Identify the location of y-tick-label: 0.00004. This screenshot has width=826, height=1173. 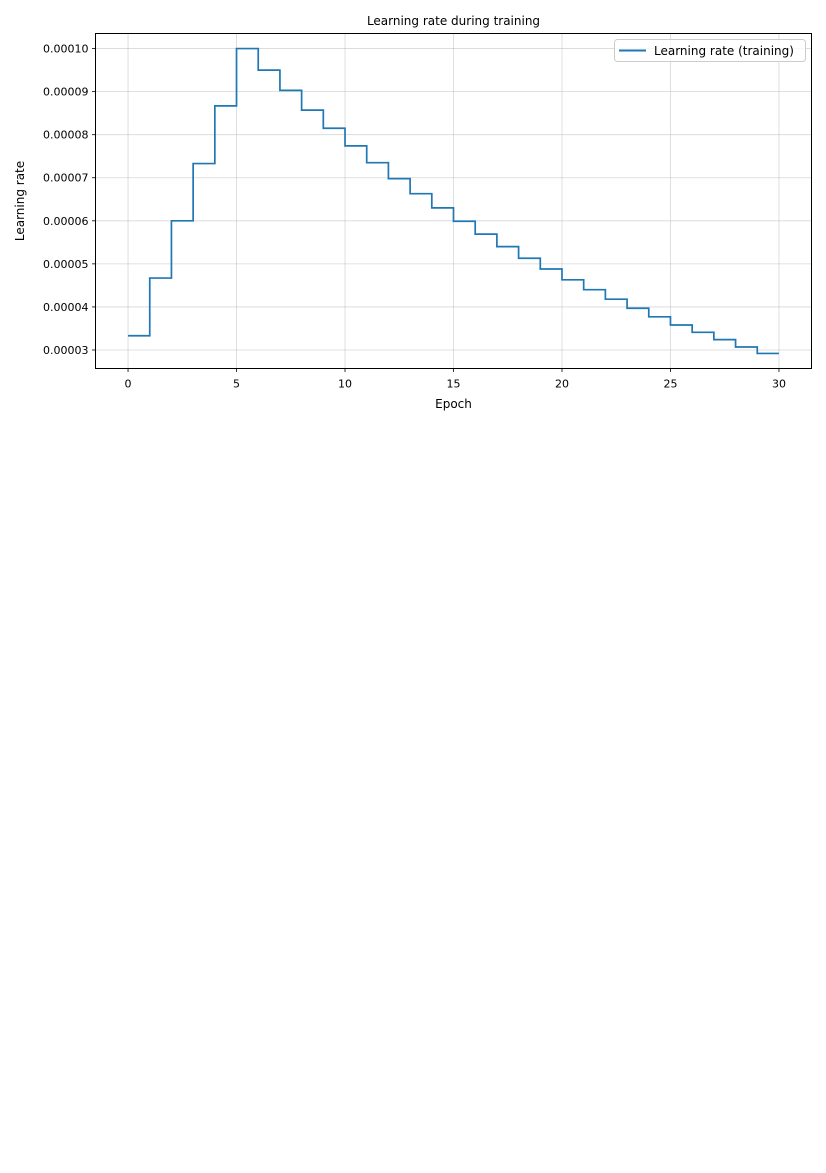
(66, 307).